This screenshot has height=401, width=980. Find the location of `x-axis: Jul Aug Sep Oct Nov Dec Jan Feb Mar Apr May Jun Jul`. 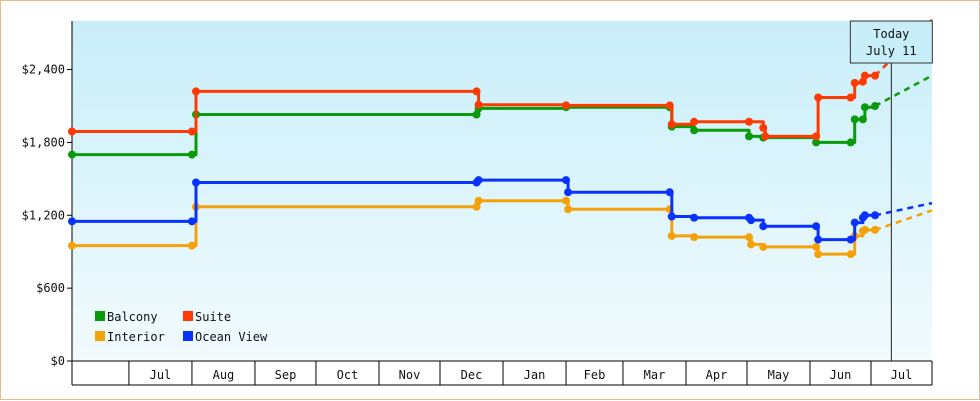

x-axis: Jul Aug Sep Oct Nov Dec Jan Feb Mar Apr May Jun Jul is located at coordinates (502, 373).